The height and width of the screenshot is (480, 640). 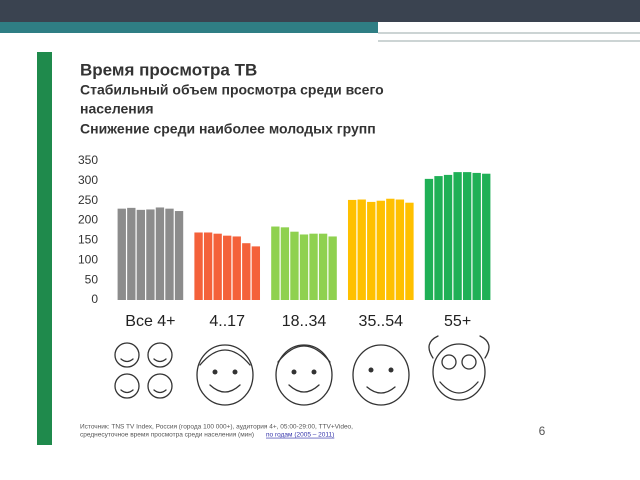 What do you see at coordinates (304, 321) in the screenshot?
I see `x-tick-label: 18..34` at bounding box center [304, 321].